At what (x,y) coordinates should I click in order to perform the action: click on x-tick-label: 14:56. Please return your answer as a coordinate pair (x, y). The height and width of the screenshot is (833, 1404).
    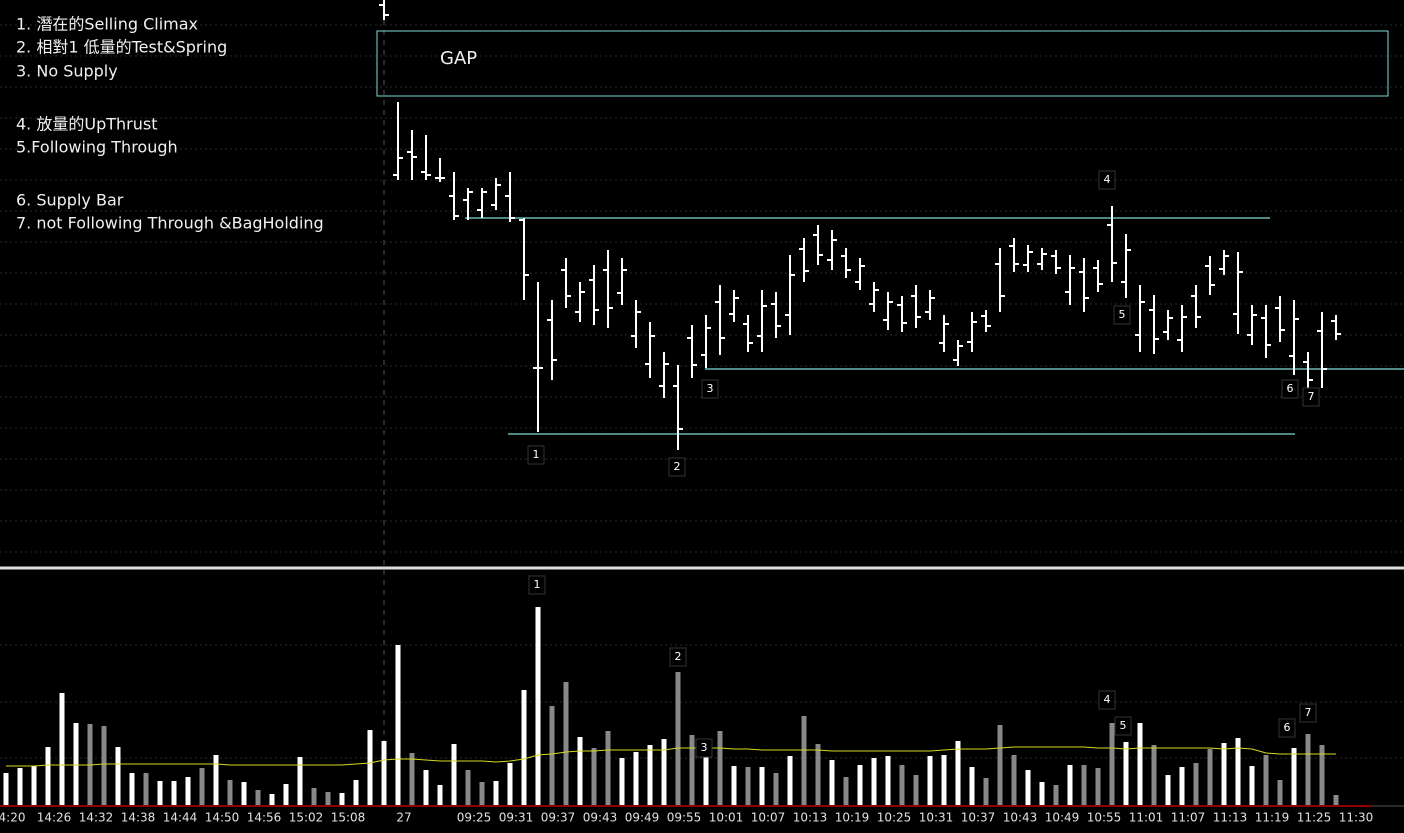
    Looking at the image, I should click on (264, 818).